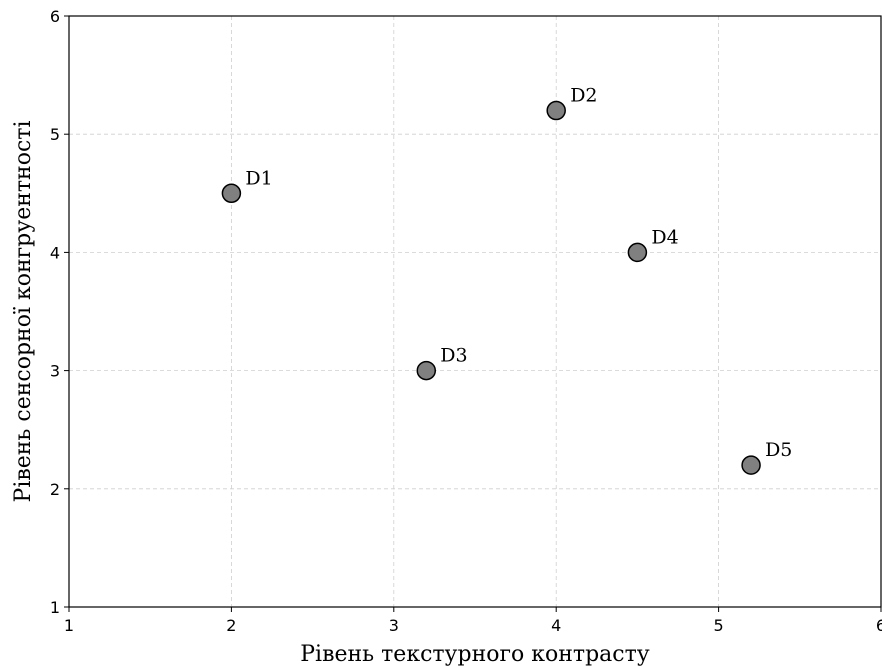  Describe the element at coordinates (394, 625) in the screenshot. I see `x-tick-label: 3` at that location.